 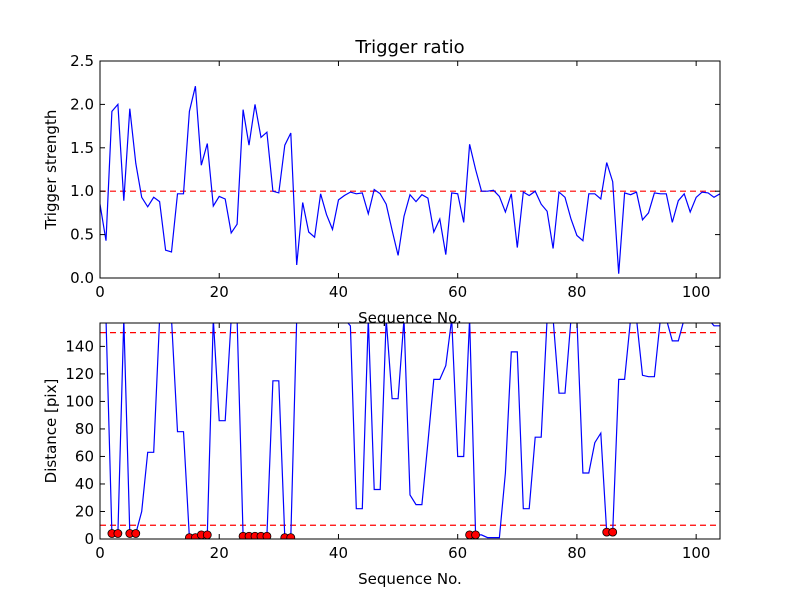 I want to click on chart-title: Trigger ratio, so click(x=409, y=47).